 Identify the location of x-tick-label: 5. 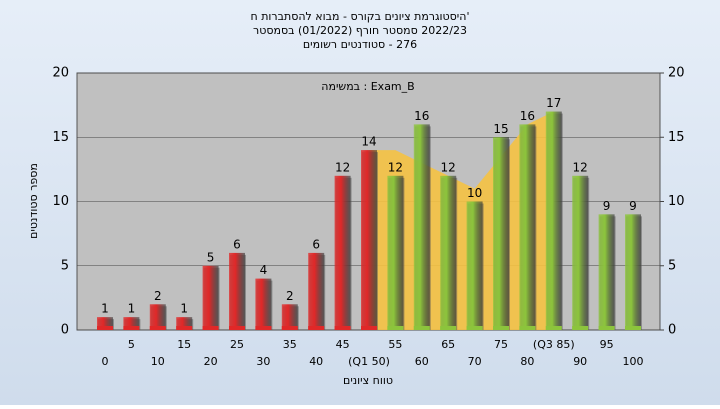
(131, 344).